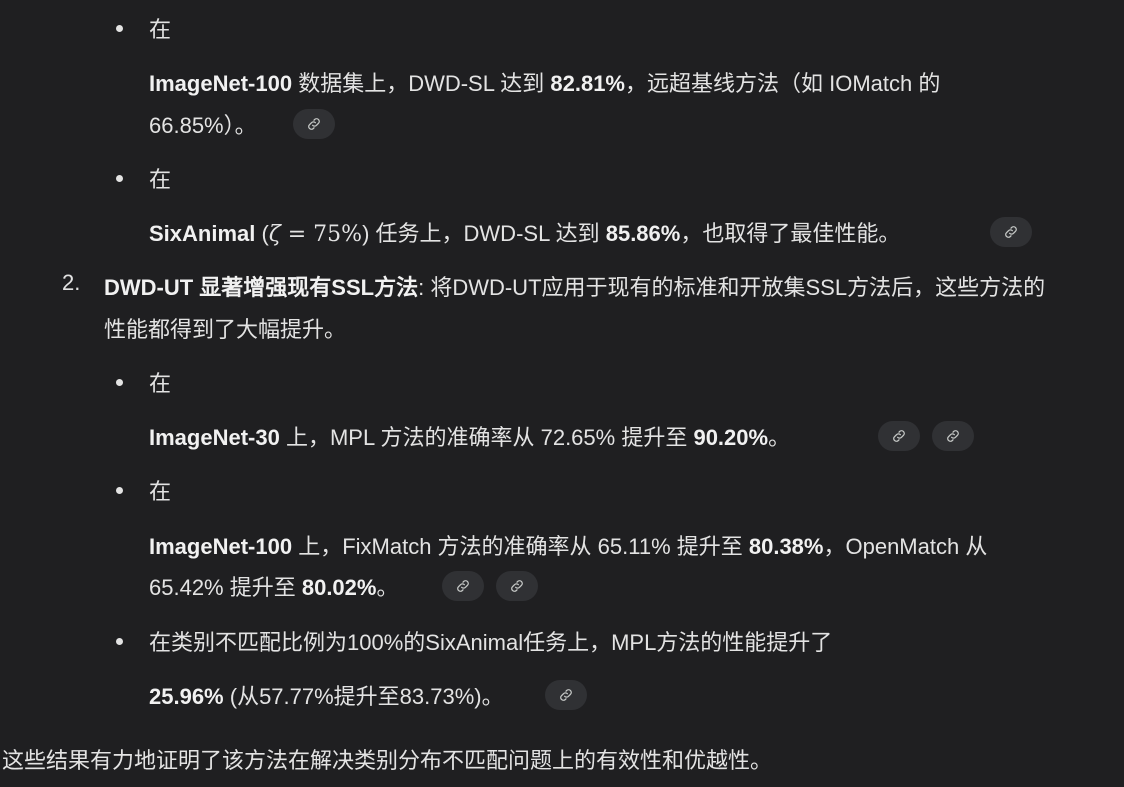  Describe the element at coordinates (421, 83) in the screenshot. I see `text-span: 数据集上，DWD-SL 达到` at that location.